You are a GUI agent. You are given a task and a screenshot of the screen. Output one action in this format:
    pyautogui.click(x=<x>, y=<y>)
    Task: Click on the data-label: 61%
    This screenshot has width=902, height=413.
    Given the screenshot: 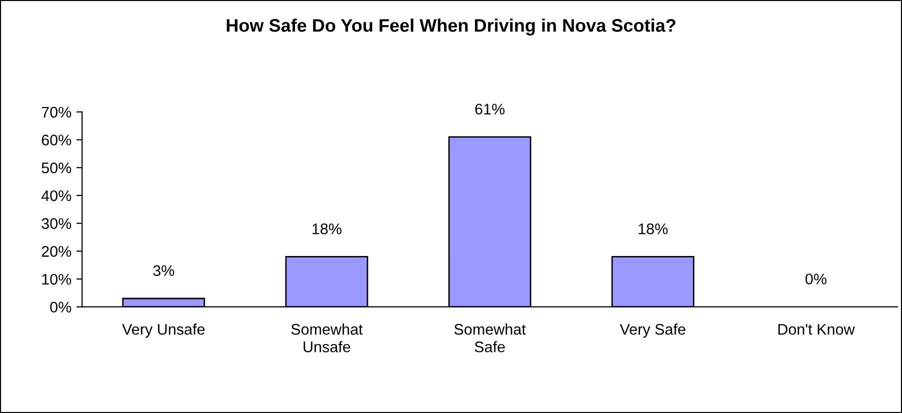 What is the action you would take?
    pyautogui.click(x=490, y=109)
    